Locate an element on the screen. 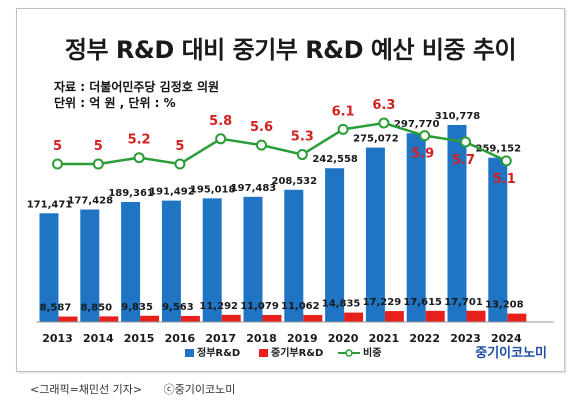  gov-value-label: 189,361 is located at coordinates (131, 193).